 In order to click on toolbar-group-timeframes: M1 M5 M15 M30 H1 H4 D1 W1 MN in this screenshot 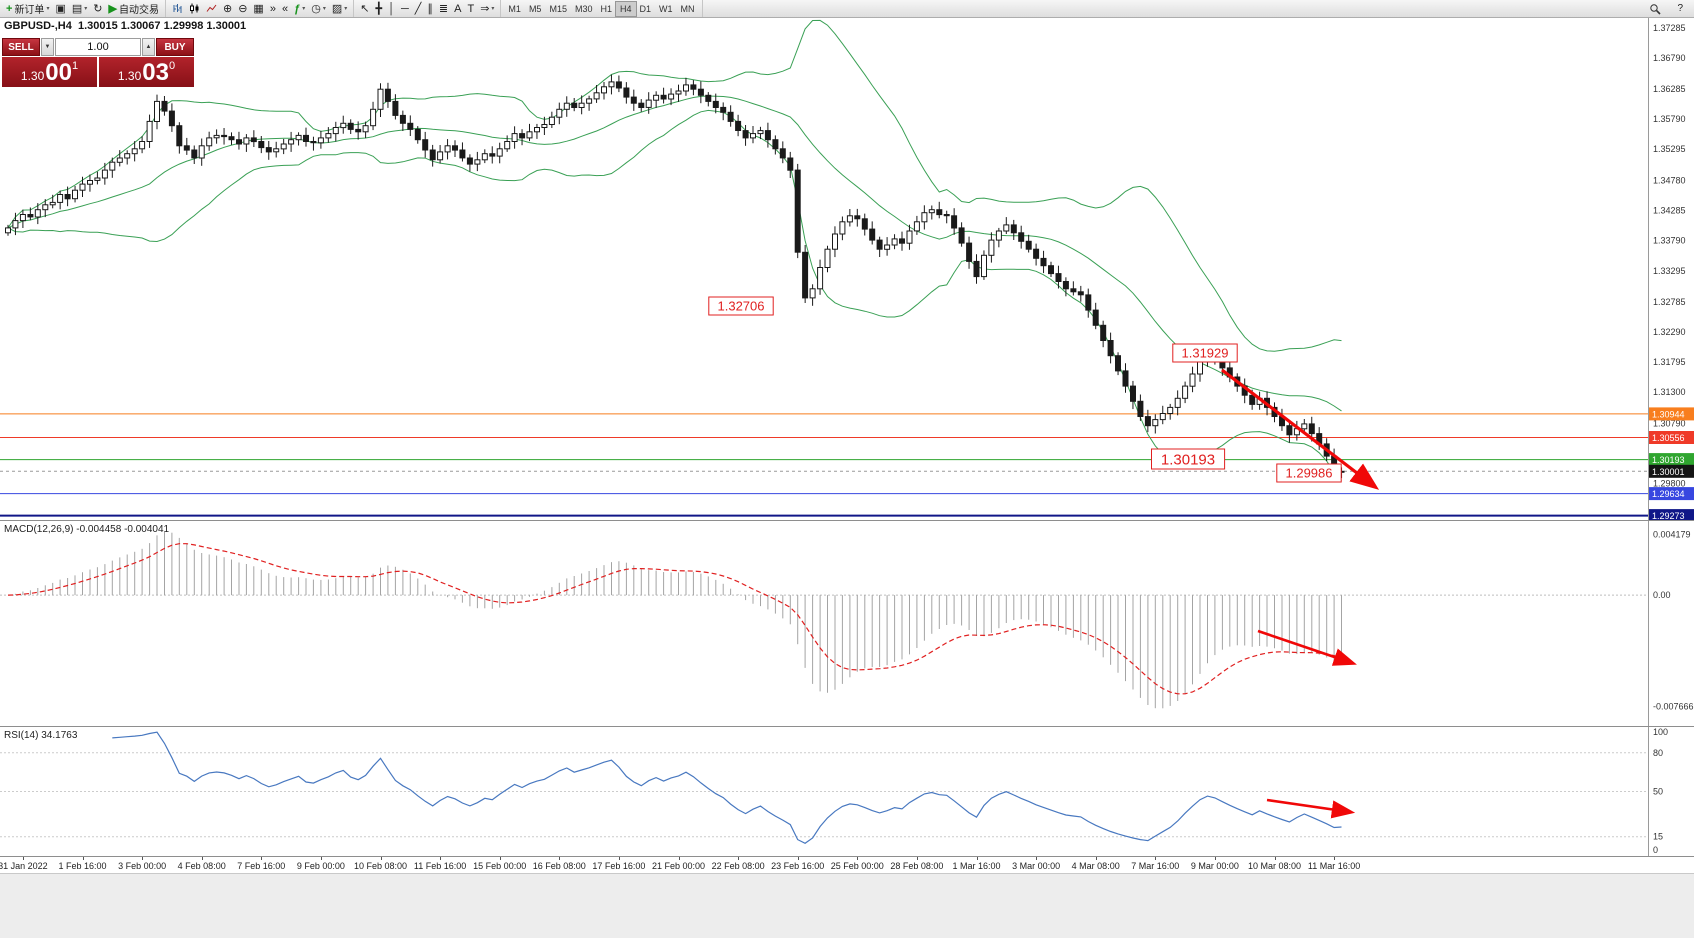, I will do `click(602, 8)`.